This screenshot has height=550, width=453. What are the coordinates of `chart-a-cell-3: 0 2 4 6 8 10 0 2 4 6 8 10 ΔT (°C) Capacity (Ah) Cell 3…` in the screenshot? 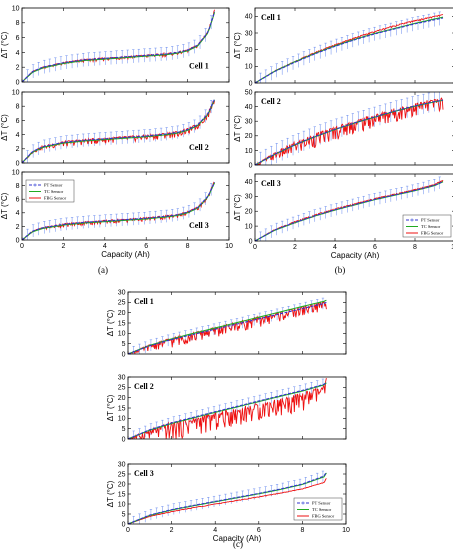 It's located at (116, 214).